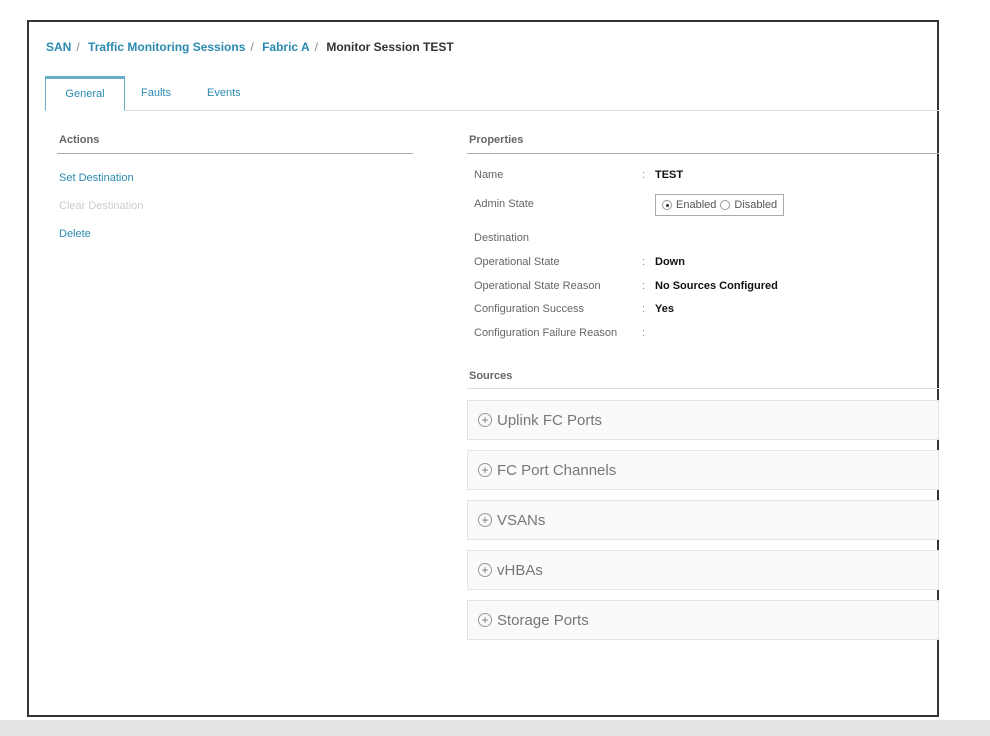  I want to click on source-vhbas: + vHBAs, so click(703, 570).